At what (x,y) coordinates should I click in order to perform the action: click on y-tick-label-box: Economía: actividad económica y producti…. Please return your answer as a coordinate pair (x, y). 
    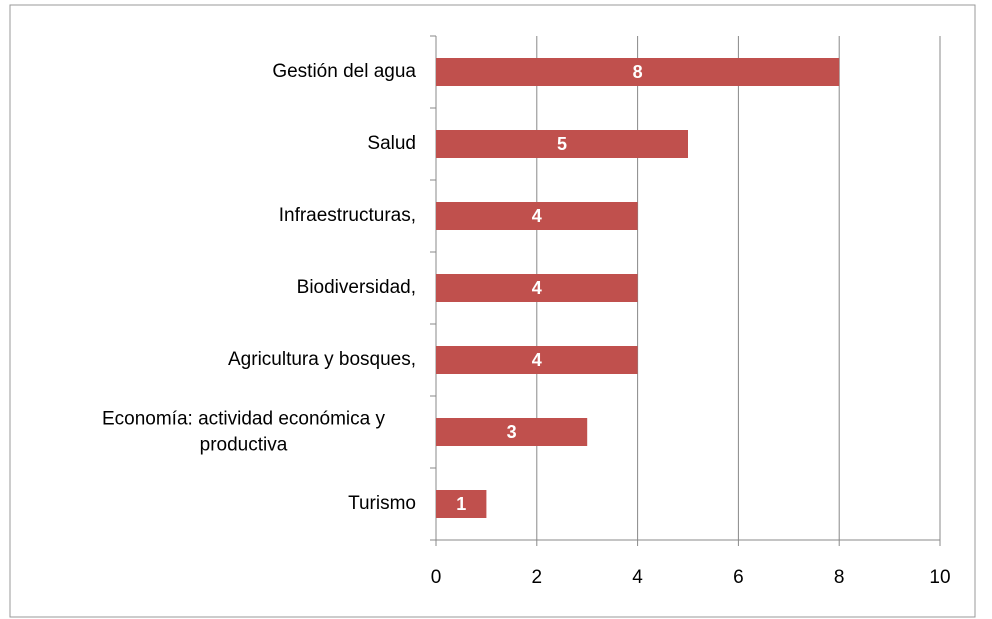
    Looking at the image, I should click on (243, 431).